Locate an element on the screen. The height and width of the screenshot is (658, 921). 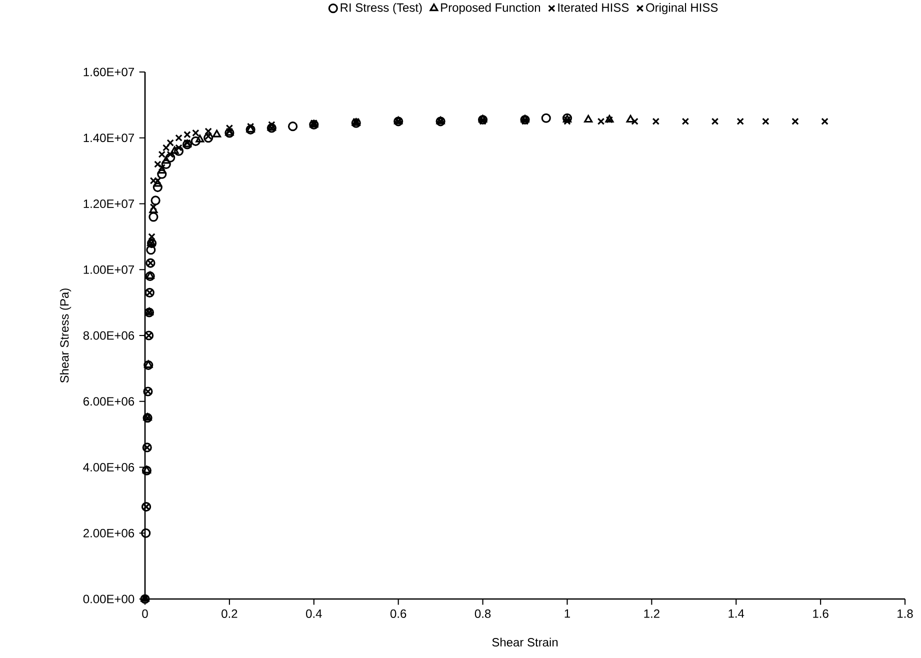
y-tick-label: 1.60E+07 is located at coordinates (109, 72).